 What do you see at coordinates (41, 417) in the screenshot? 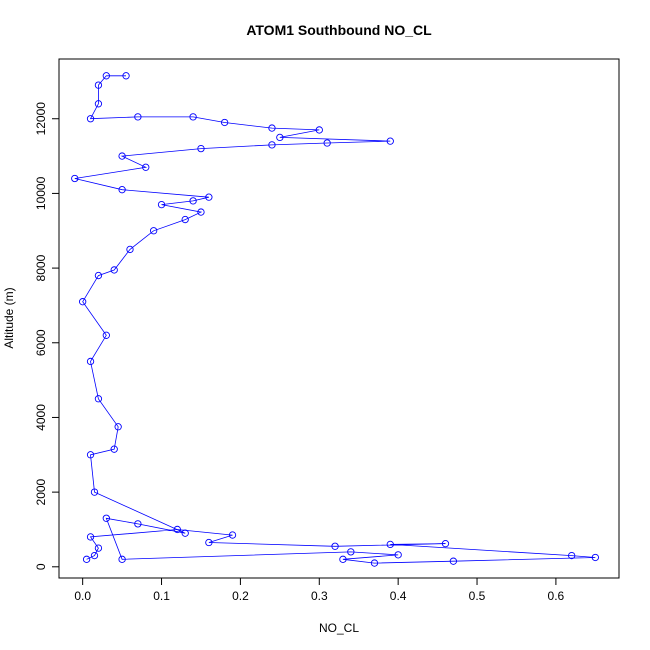
I see `y-tick-label: 4000` at bounding box center [41, 417].